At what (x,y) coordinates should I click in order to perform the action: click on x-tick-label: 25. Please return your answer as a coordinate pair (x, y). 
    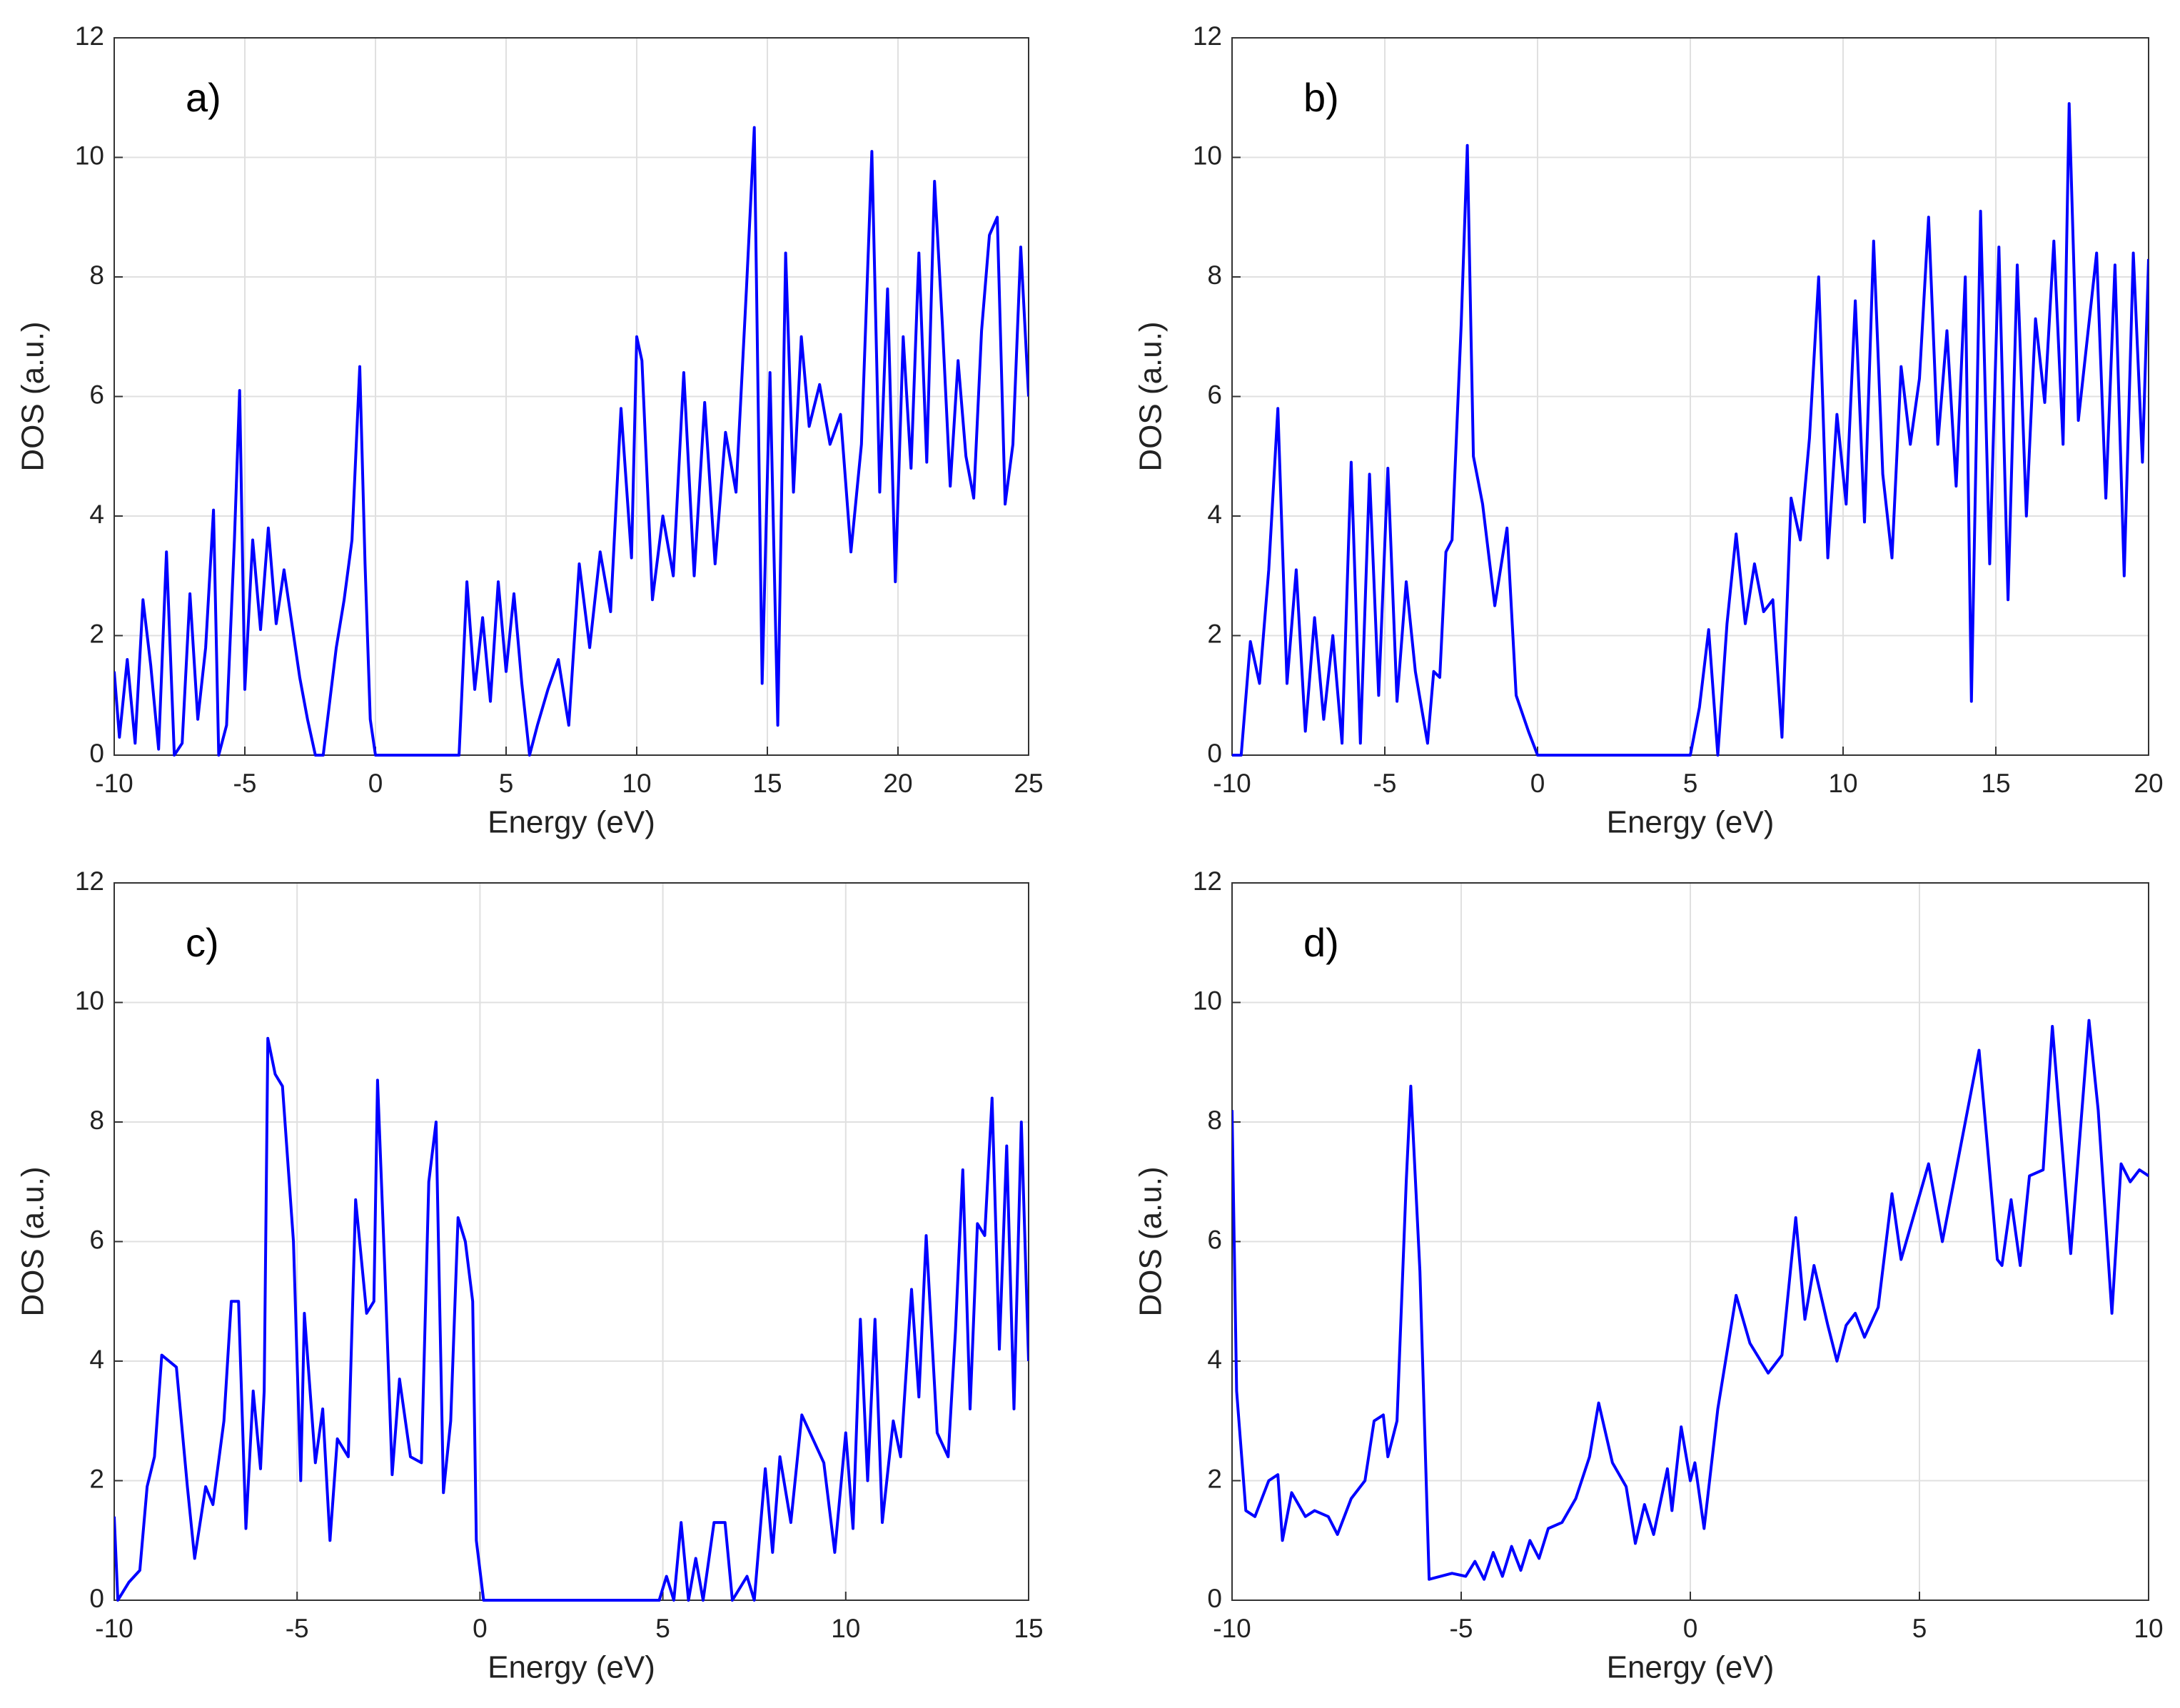
    Looking at the image, I should click on (1028, 784).